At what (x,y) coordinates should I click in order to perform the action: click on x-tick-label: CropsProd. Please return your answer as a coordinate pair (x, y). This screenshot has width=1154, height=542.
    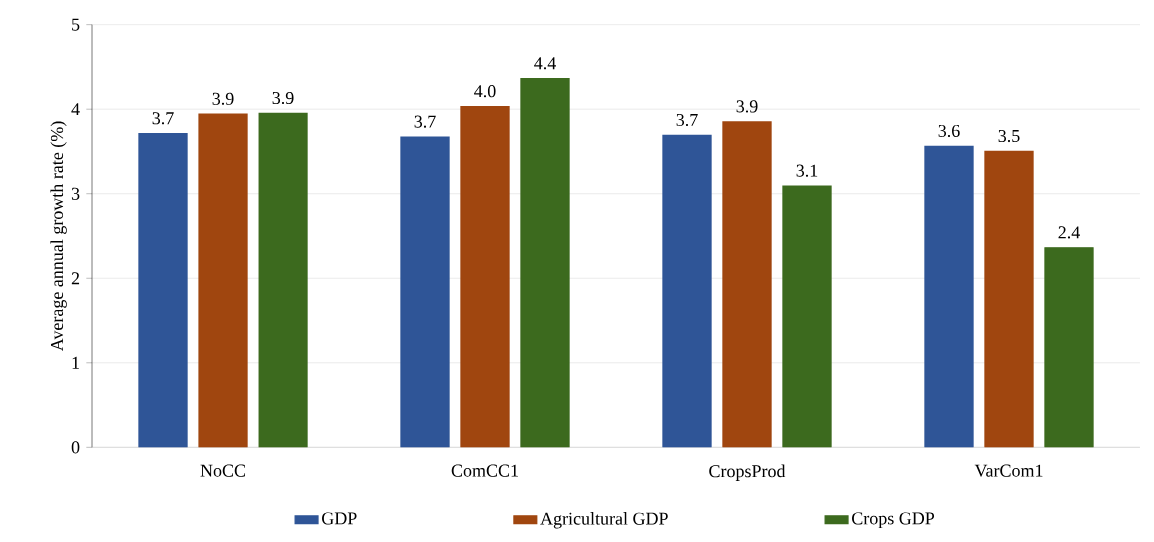
    Looking at the image, I should click on (747, 472).